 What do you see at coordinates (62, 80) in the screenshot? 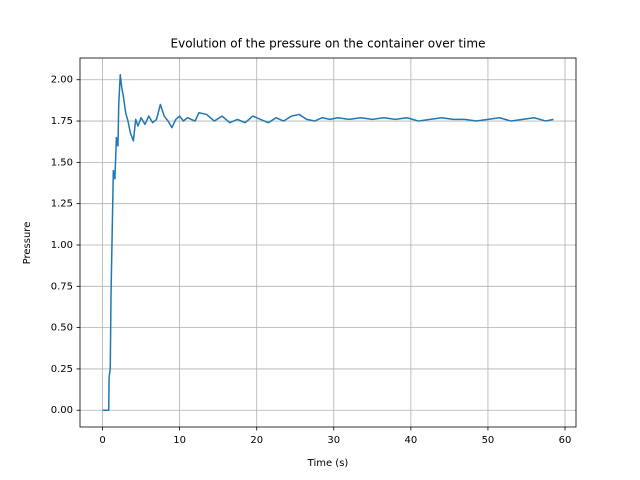
I see `y-tick-label: 2.00` at bounding box center [62, 80].